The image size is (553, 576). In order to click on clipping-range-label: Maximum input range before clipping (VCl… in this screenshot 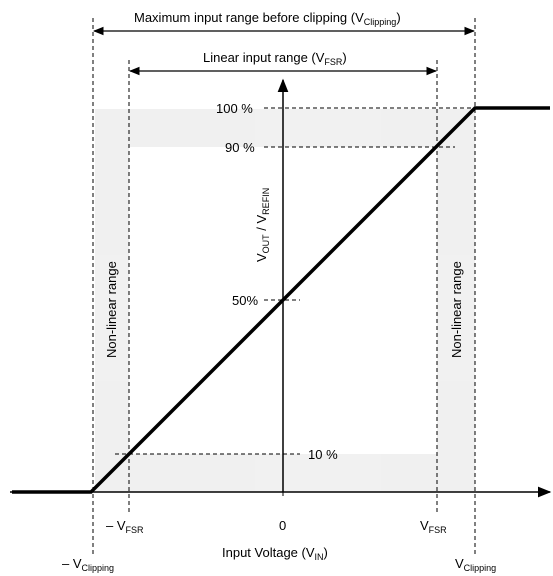, I will do `click(267, 18)`.